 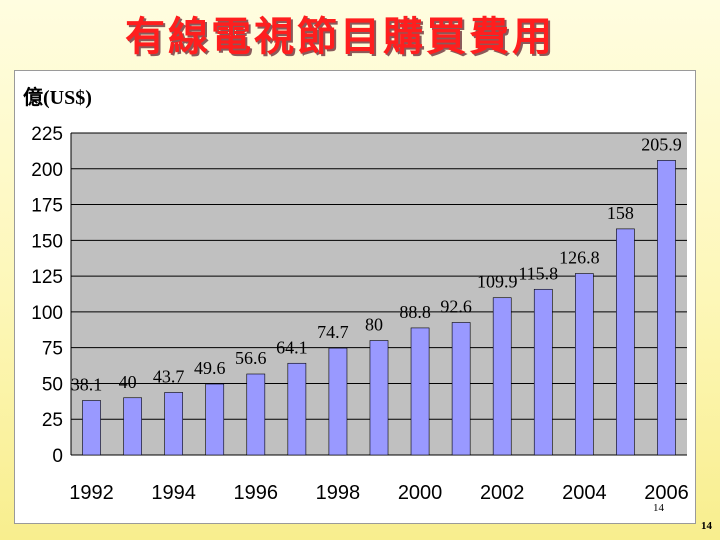 I want to click on bar-2005, so click(x=625, y=342).